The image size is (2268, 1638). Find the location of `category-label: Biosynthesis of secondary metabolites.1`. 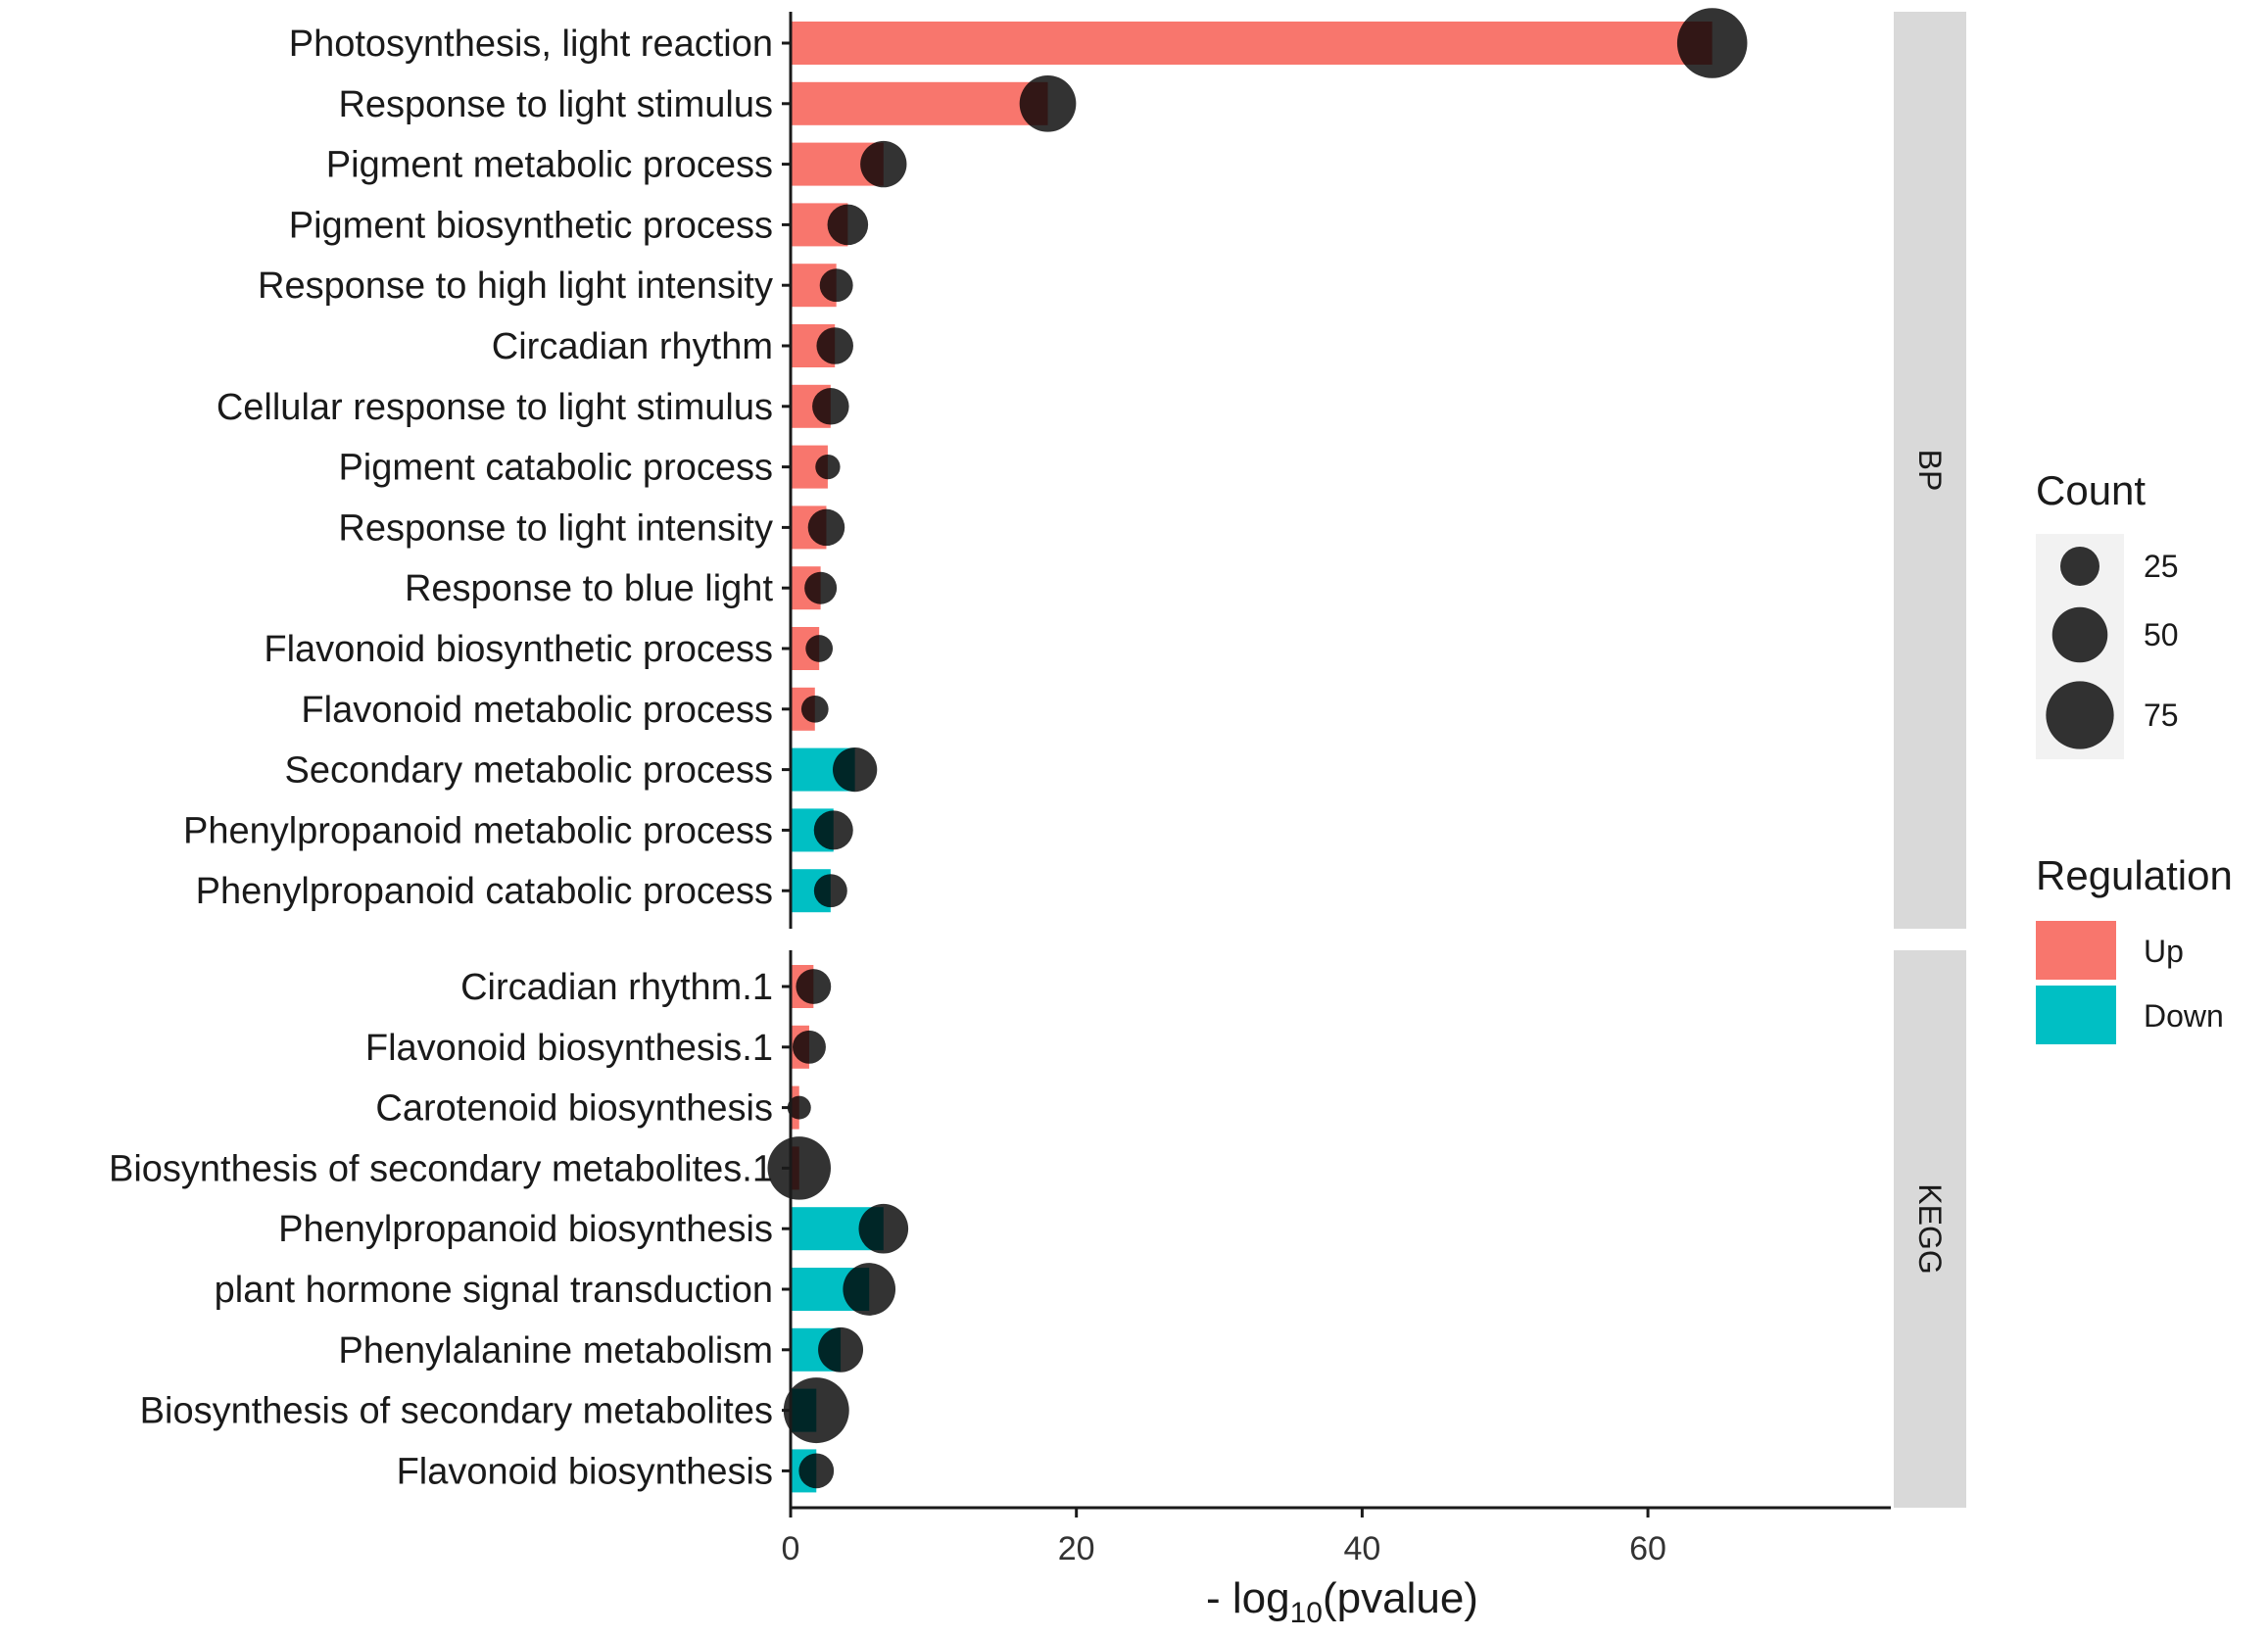

category-label: Biosynthesis of secondary metabolites.1 is located at coordinates (441, 1168).